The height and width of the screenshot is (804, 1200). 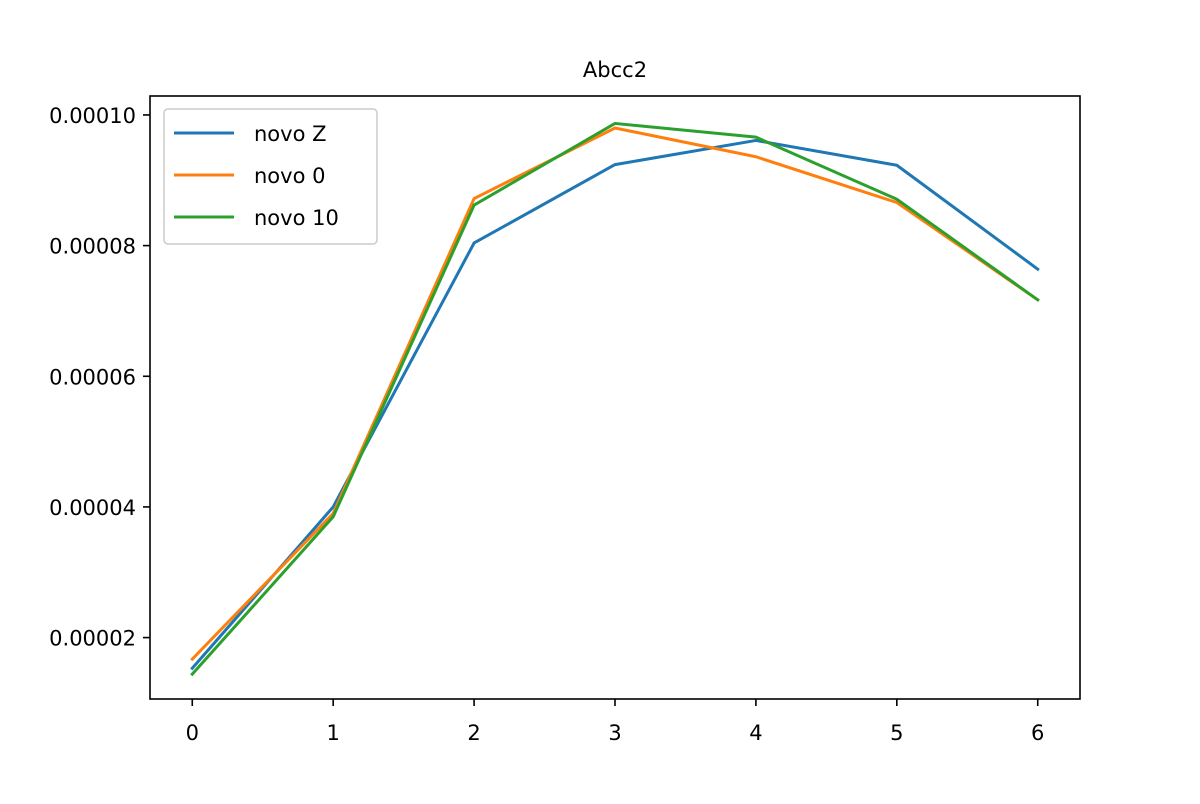 What do you see at coordinates (332, 733) in the screenshot?
I see `x-tick-label: 1` at bounding box center [332, 733].